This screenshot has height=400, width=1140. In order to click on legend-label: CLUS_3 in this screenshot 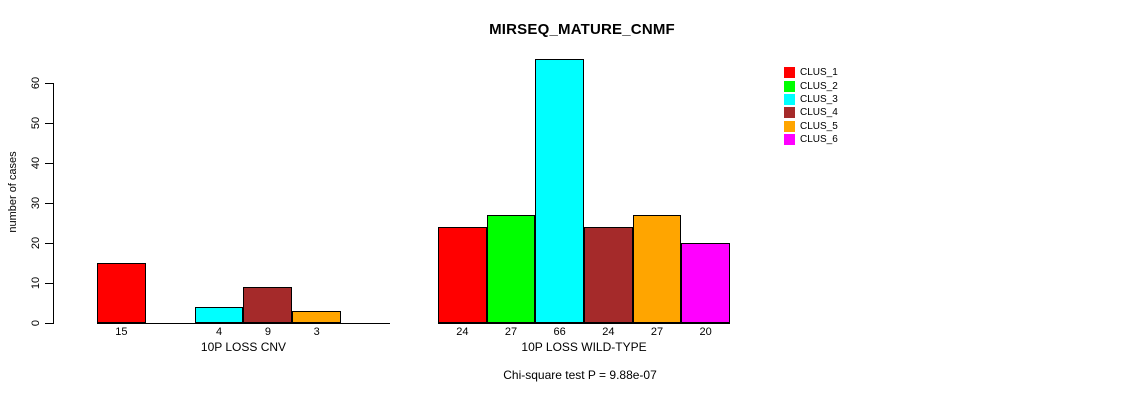, I will do `click(819, 99)`.